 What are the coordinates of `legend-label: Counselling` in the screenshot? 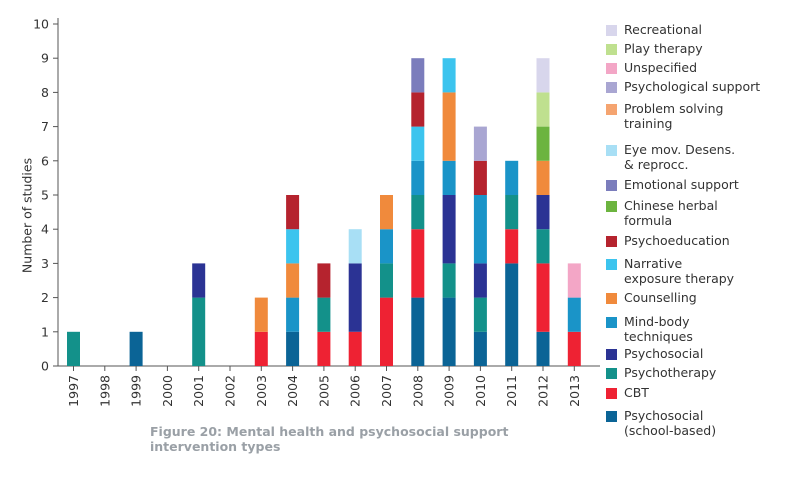 It's located at (660, 297).